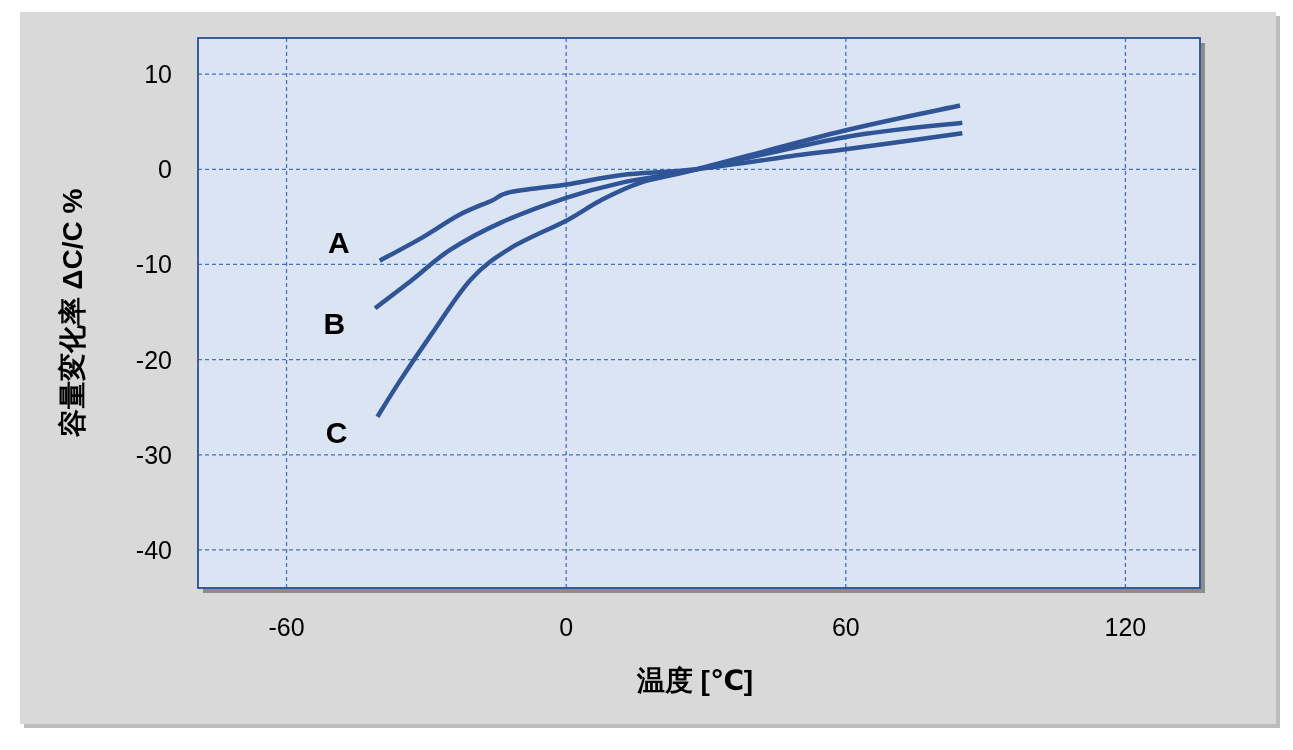 The height and width of the screenshot is (750, 1293). What do you see at coordinates (158, 74) in the screenshot?
I see `y-tick-label: 10` at bounding box center [158, 74].